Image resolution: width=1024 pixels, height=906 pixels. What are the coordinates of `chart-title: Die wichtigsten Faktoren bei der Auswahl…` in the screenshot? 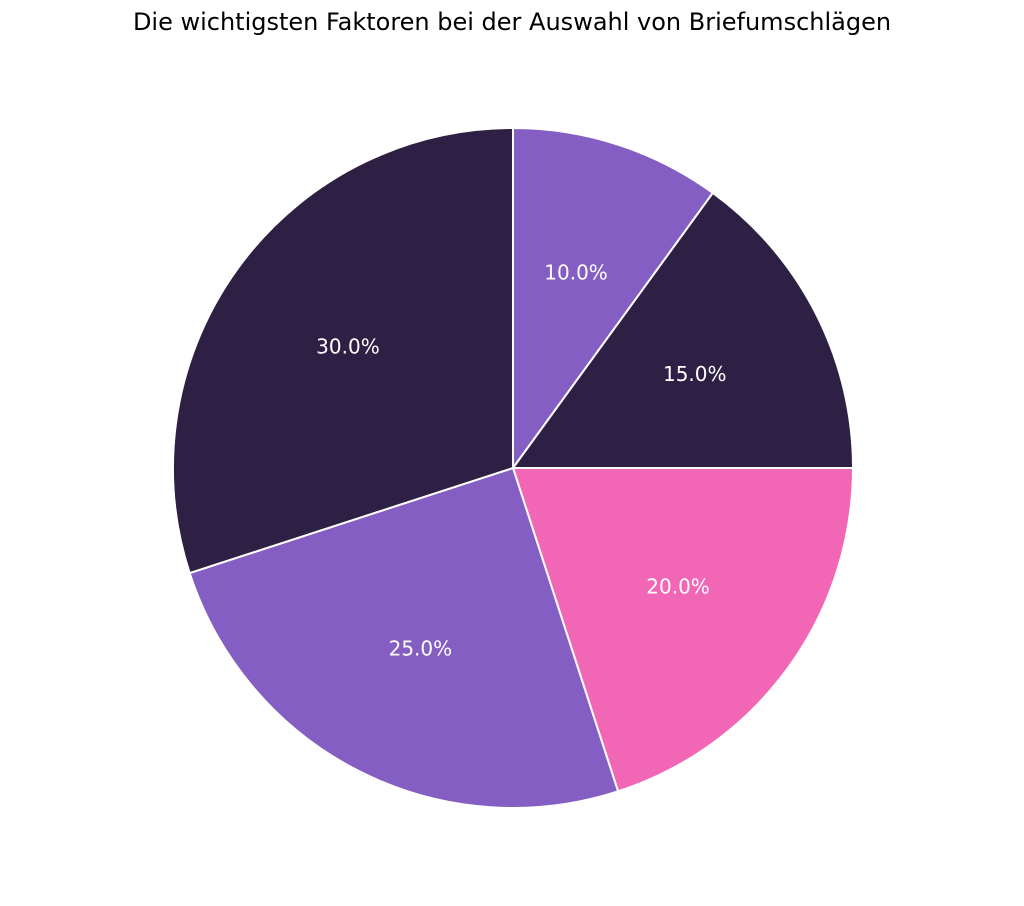 It's located at (512, 22).